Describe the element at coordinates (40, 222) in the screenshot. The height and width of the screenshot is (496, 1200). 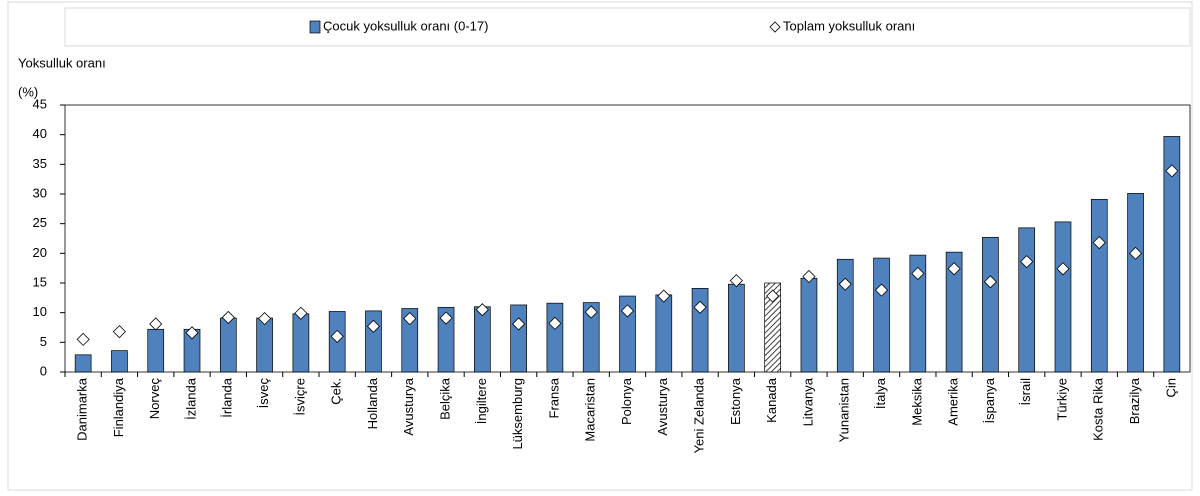
I see `y-tick-label: 25` at that location.